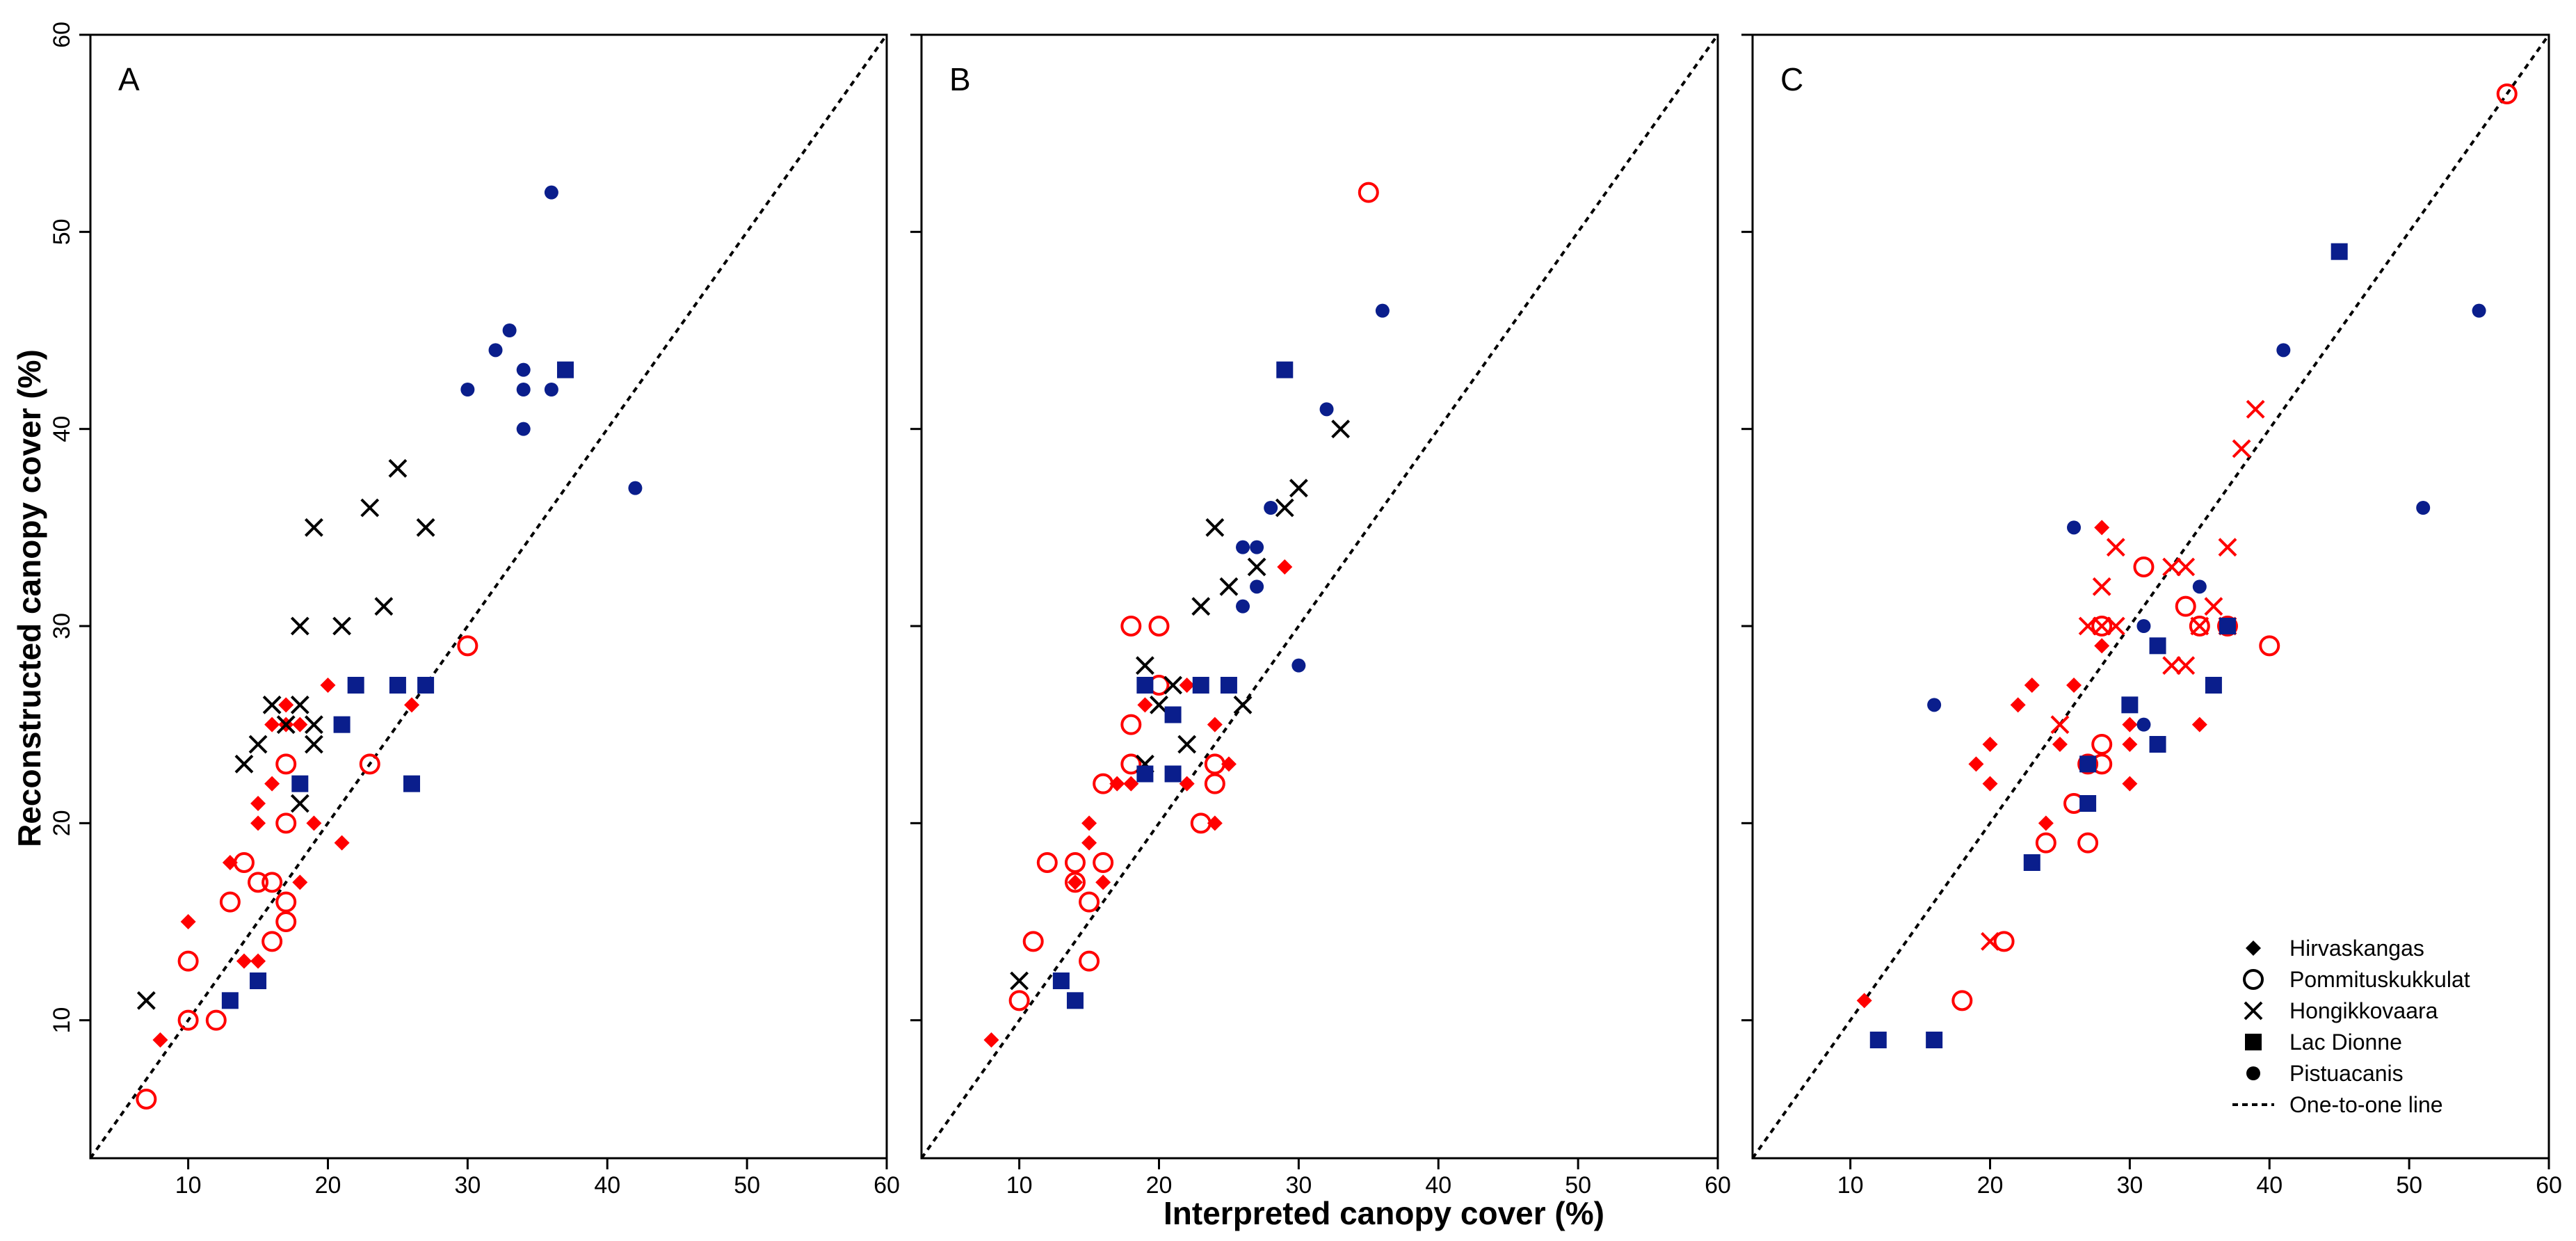 Image resolution: width=2576 pixels, height=1241 pixels. Describe the element at coordinates (2269, 1186) in the screenshot. I see `x-tick-label: 40` at that location.